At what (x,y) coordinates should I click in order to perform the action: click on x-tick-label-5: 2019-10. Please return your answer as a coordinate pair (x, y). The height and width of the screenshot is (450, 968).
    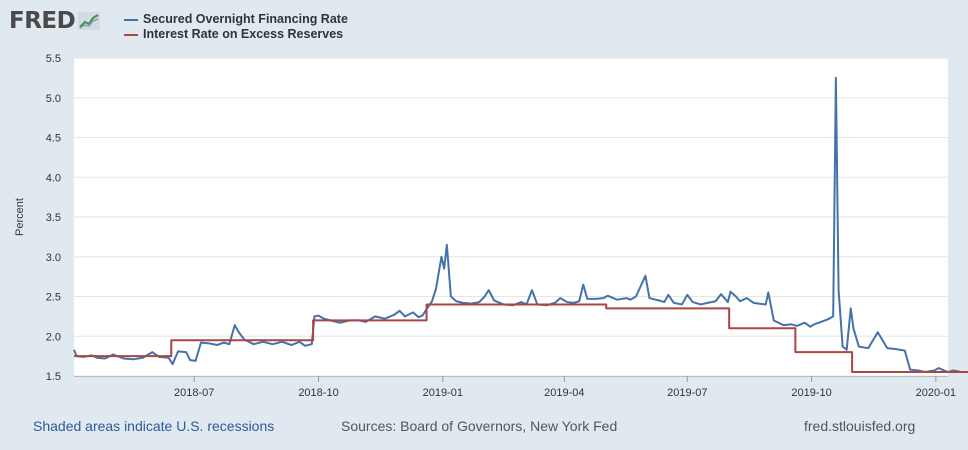
    Looking at the image, I should click on (811, 393).